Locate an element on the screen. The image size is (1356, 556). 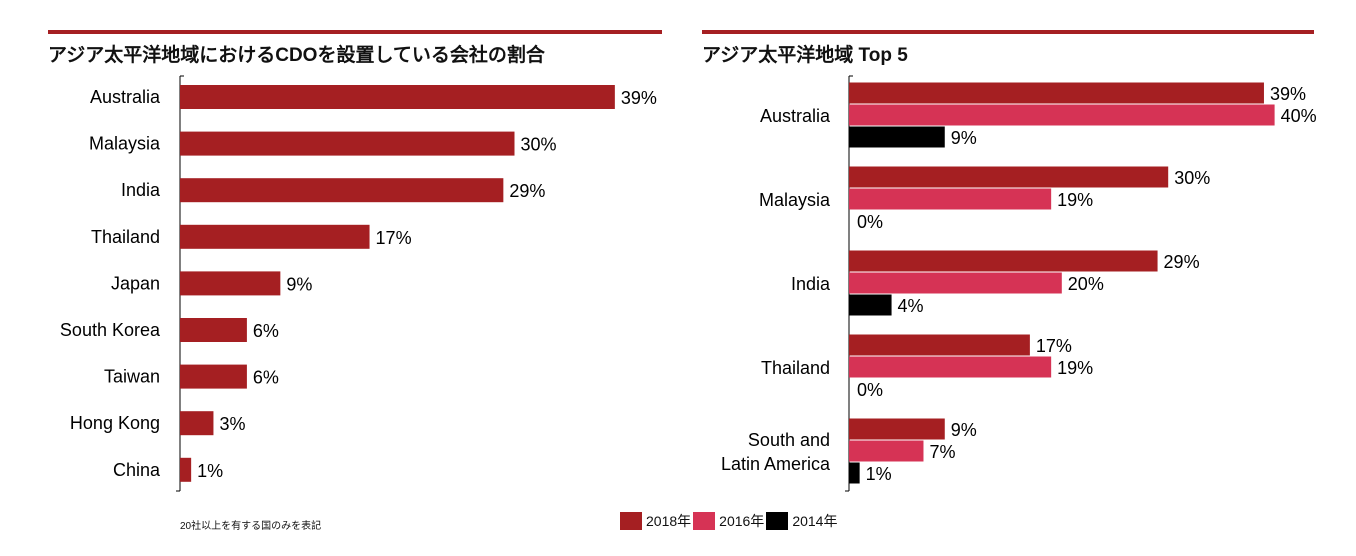
category-label: South and is located at coordinates (789, 440).